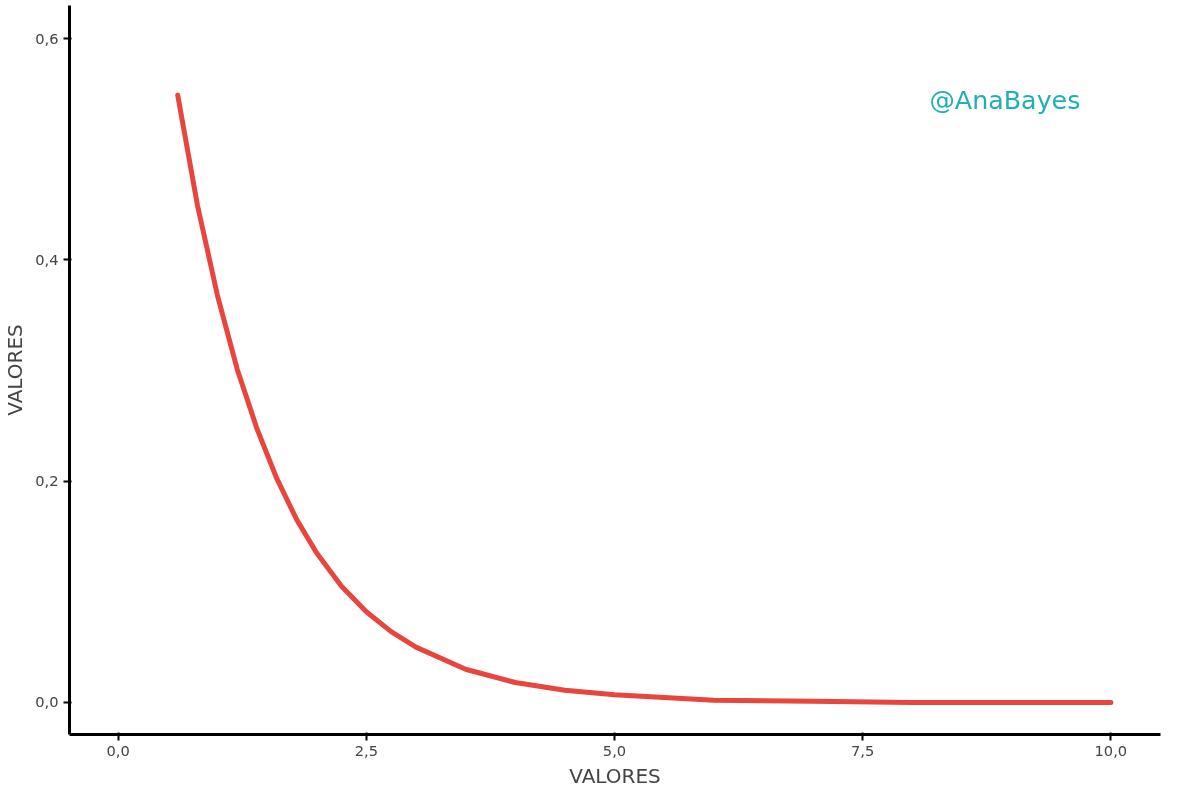  Describe the element at coordinates (615, 775) in the screenshot. I see `x-axis-title: VALORES` at that location.